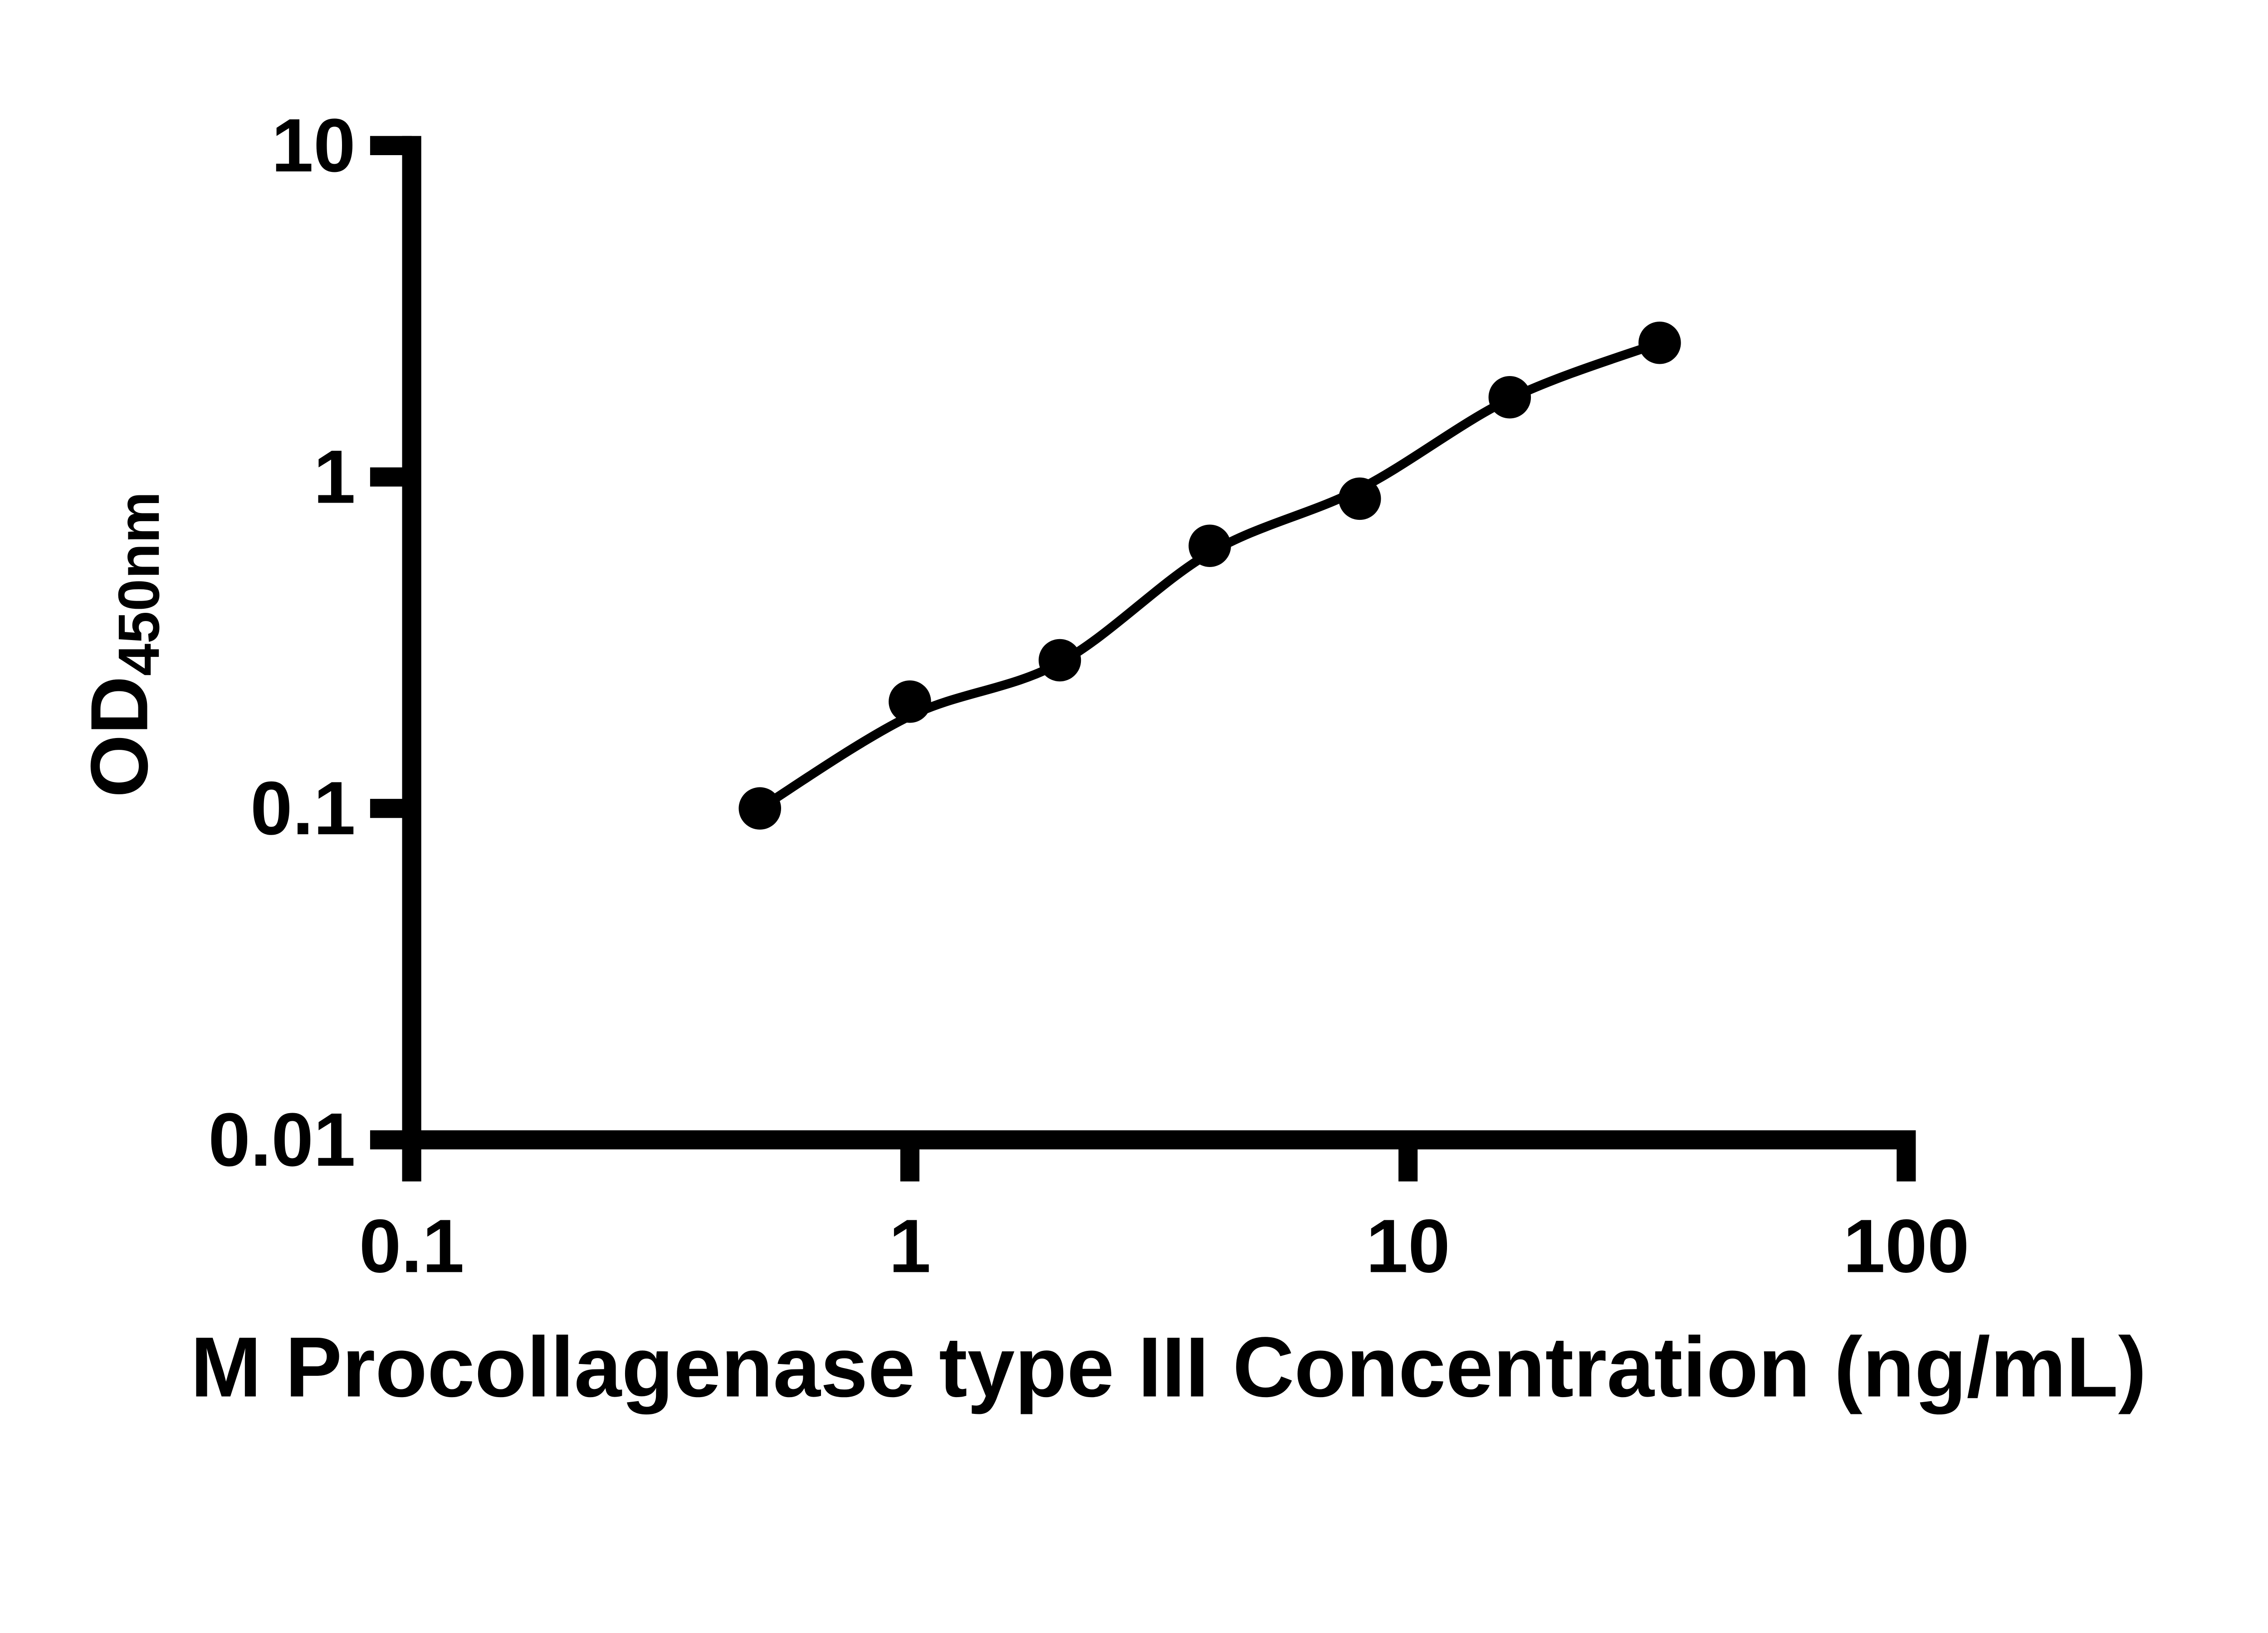  Describe the element at coordinates (139, 584) in the screenshot. I see `y-axis-title-subscript: 450nm` at that location.